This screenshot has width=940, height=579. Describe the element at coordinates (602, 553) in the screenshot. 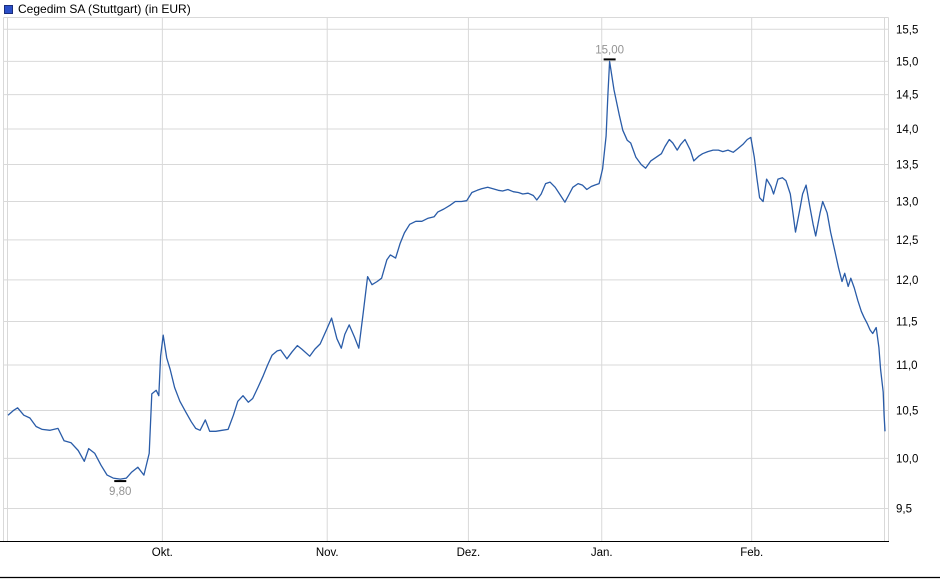

I see `x-month-label: Jan.` at that location.